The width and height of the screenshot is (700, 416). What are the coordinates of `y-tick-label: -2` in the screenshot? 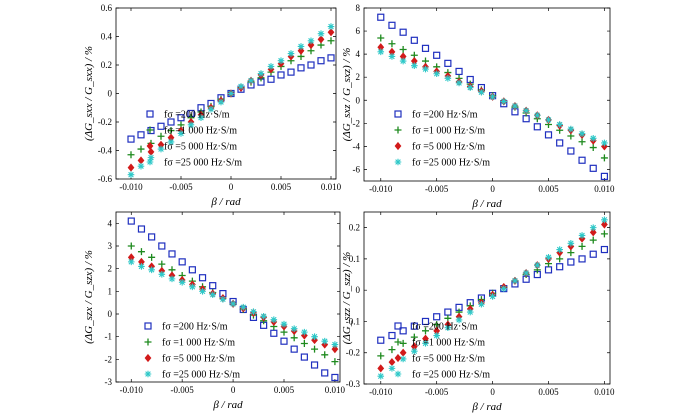 It's located at (109, 359).